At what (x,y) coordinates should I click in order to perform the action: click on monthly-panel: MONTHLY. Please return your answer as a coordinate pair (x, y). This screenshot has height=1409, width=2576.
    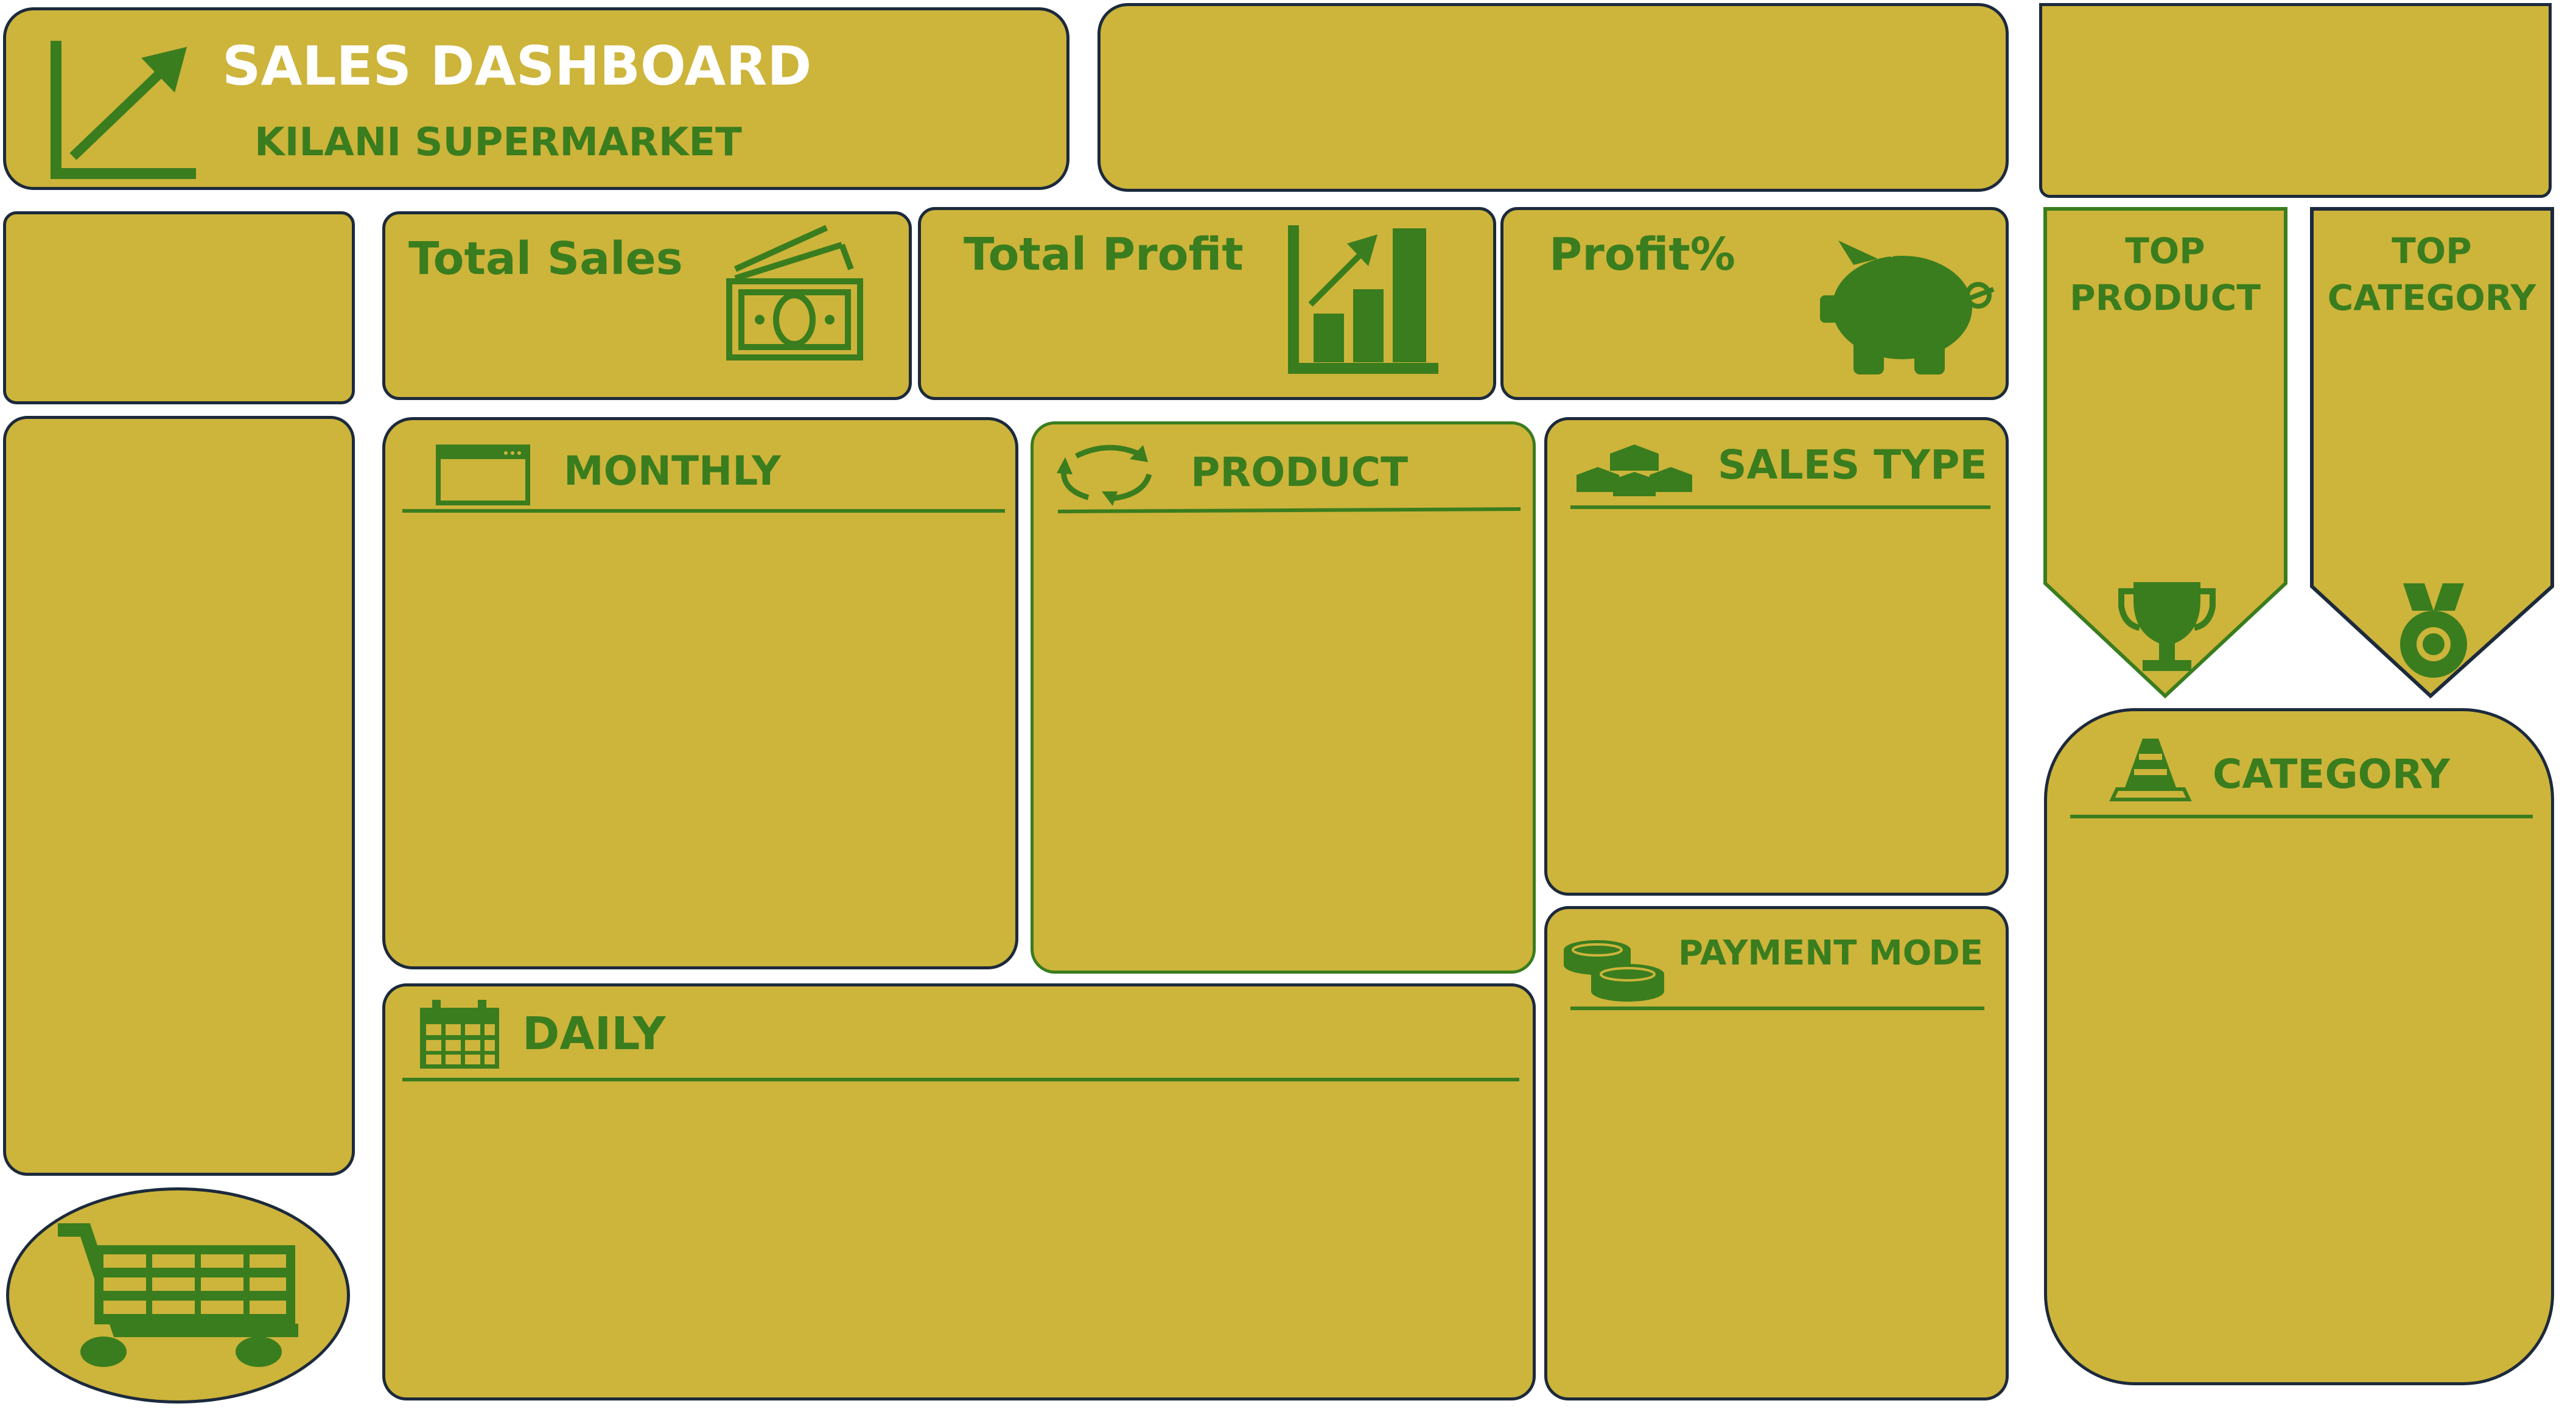
    Looking at the image, I should click on (700, 693).